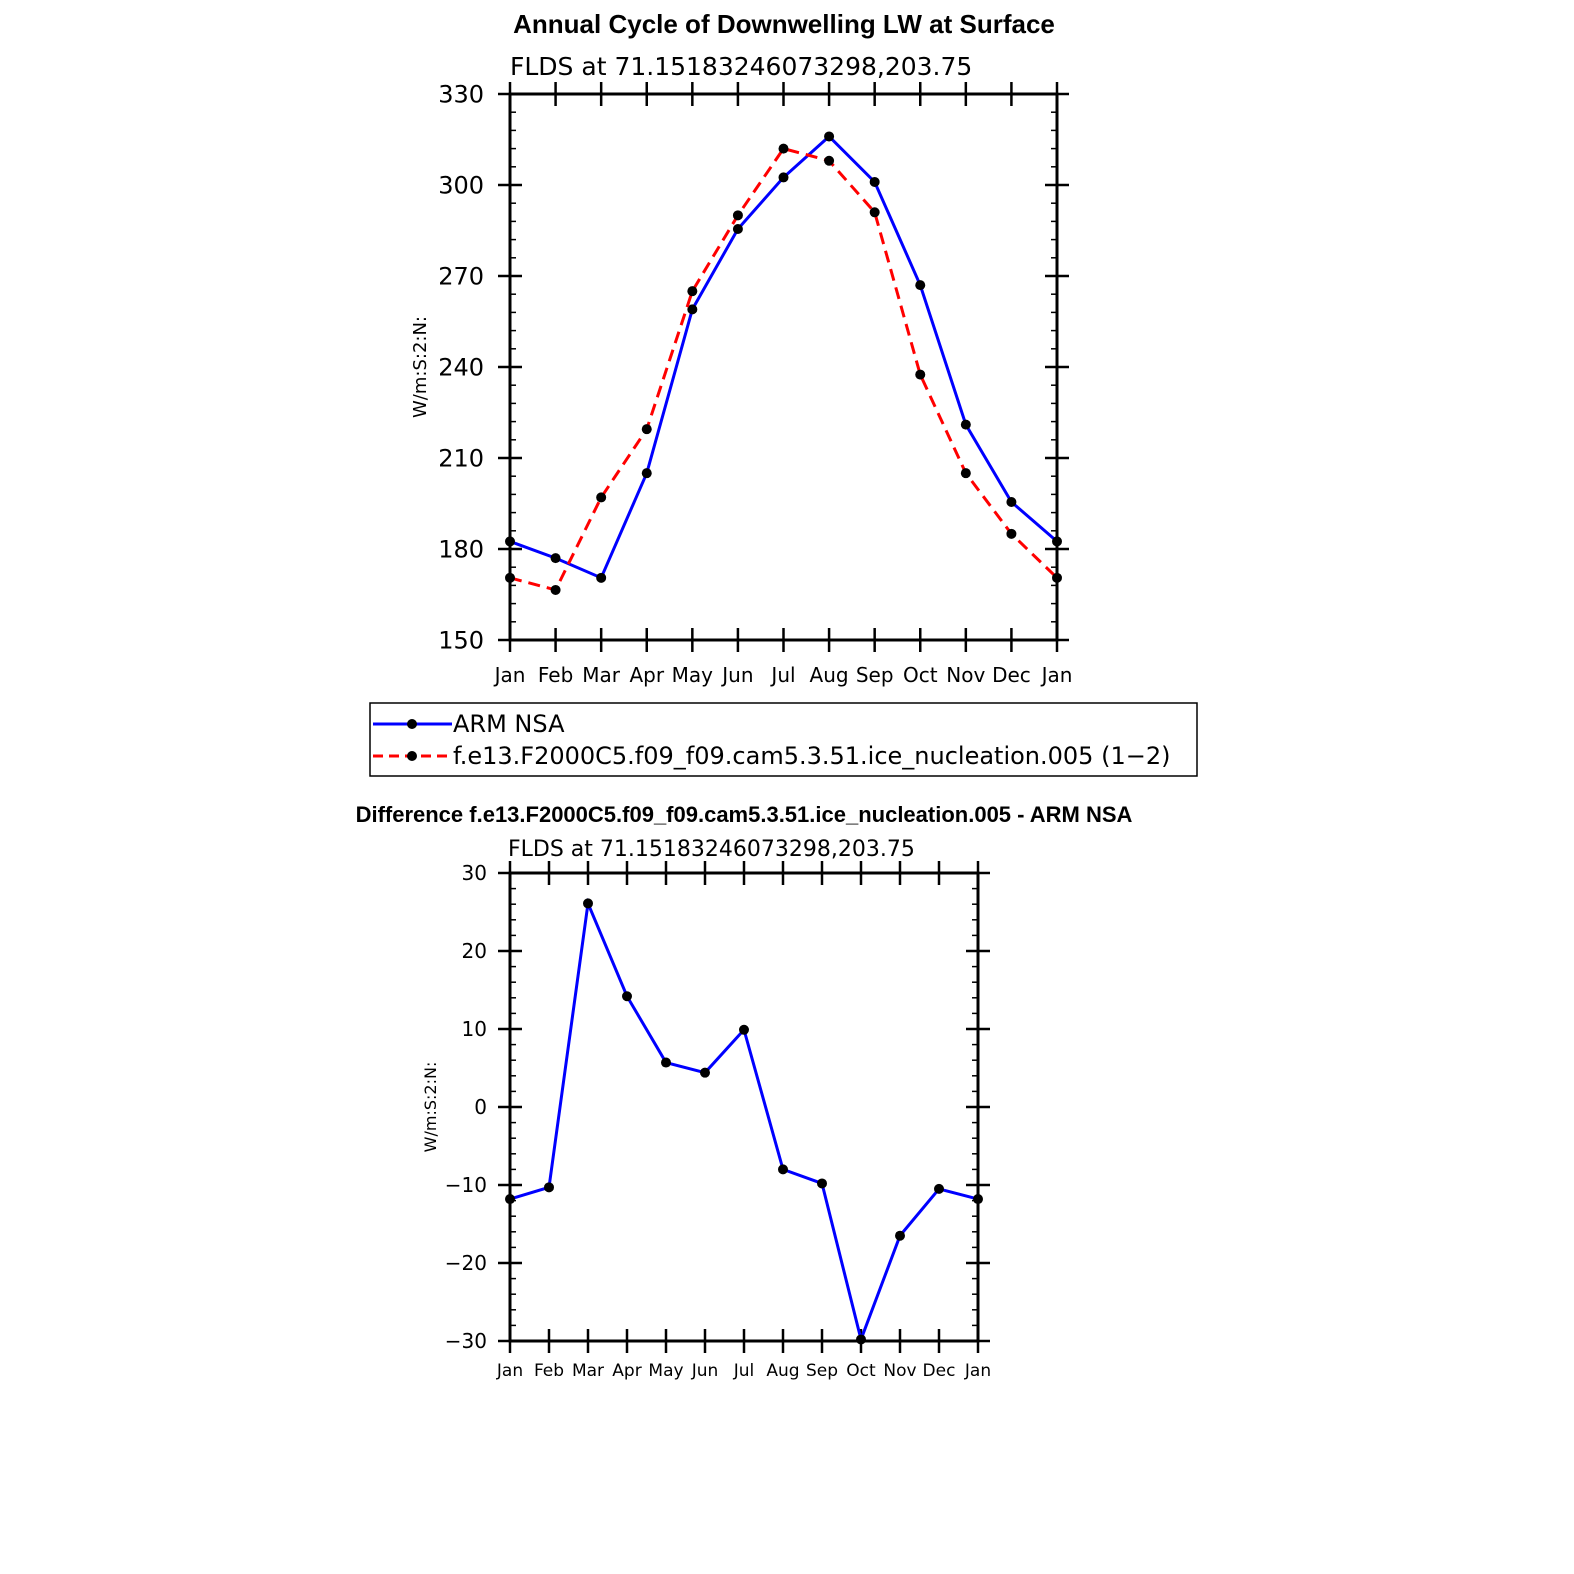  What do you see at coordinates (474, 1029) in the screenshot?
I see `y-tick-label: 10` at bounding box center [474, 1029].